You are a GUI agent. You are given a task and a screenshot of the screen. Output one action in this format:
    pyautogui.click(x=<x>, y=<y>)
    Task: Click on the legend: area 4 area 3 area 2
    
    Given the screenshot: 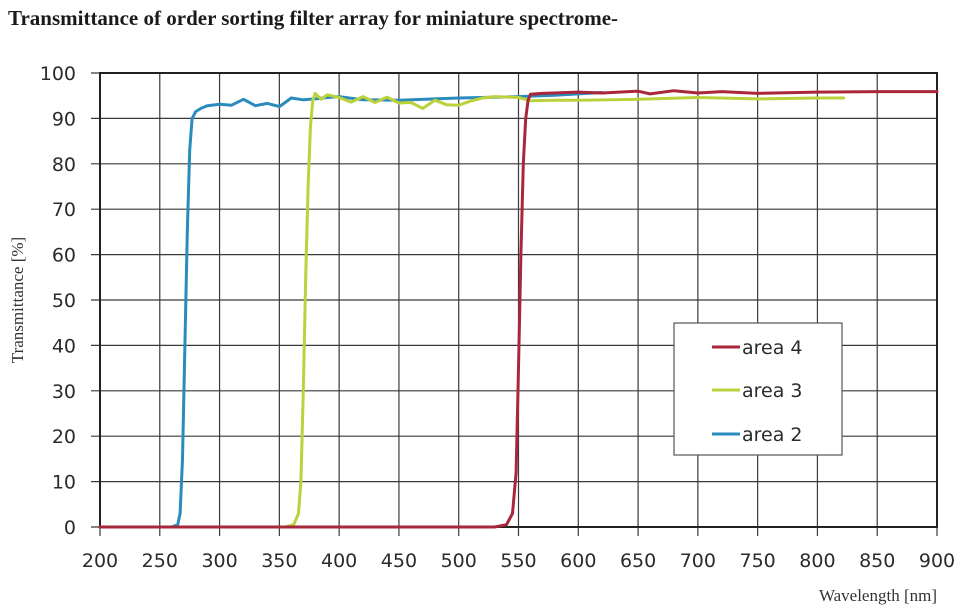 What is the action you would take?
    pyautogui.click(x=758, y=389)
    